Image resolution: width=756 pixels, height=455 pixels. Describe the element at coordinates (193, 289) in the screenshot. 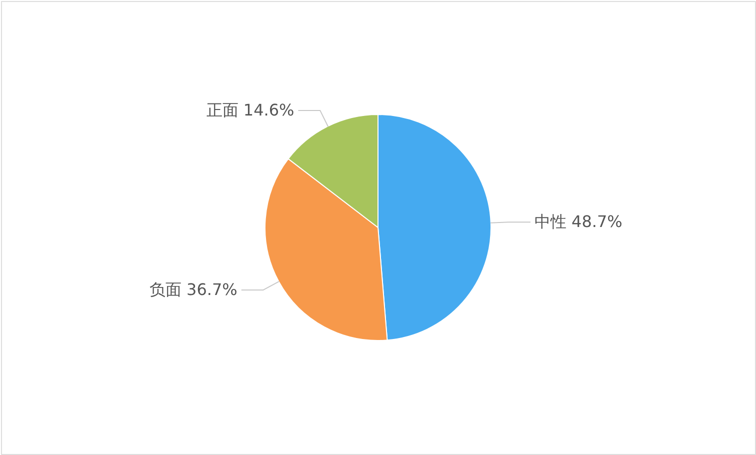

I see `slice-label: 负面 36.7%` at that location.